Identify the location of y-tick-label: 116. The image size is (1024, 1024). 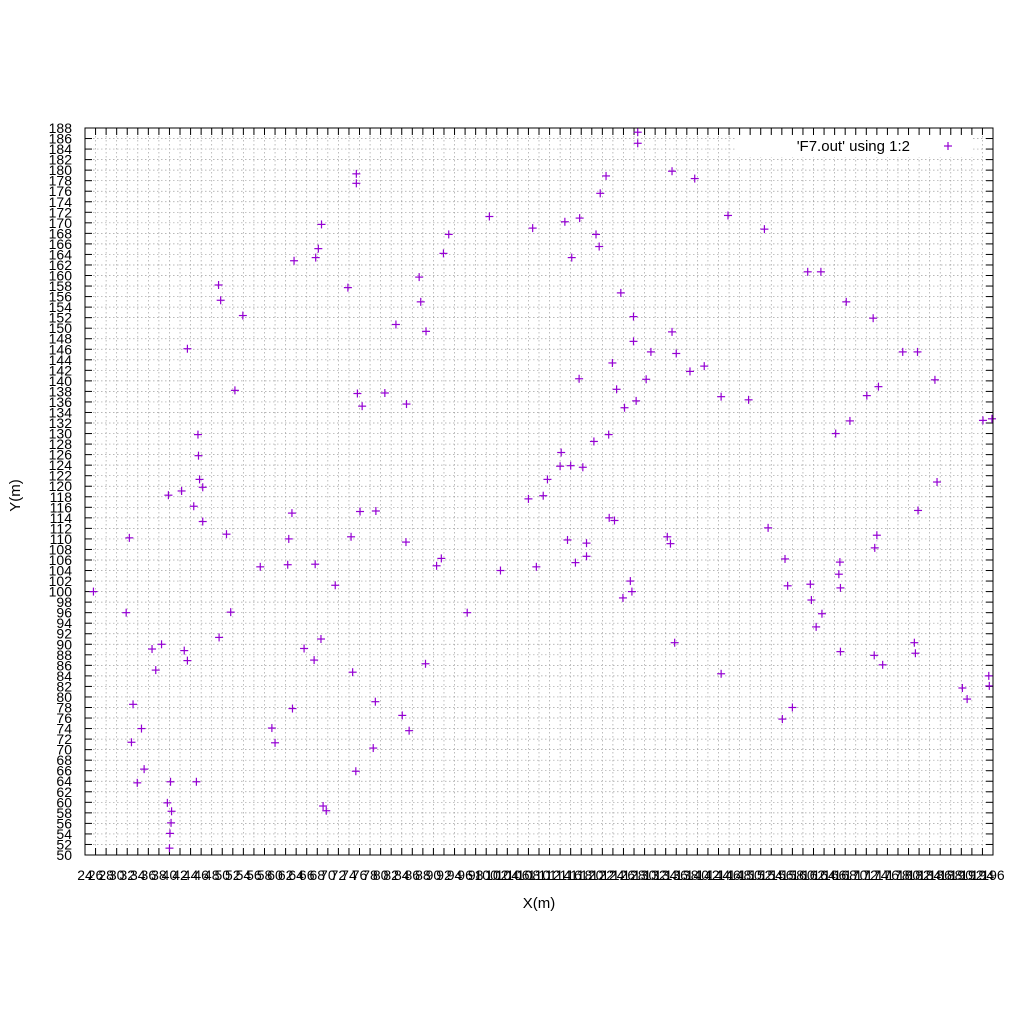
(61, 507).